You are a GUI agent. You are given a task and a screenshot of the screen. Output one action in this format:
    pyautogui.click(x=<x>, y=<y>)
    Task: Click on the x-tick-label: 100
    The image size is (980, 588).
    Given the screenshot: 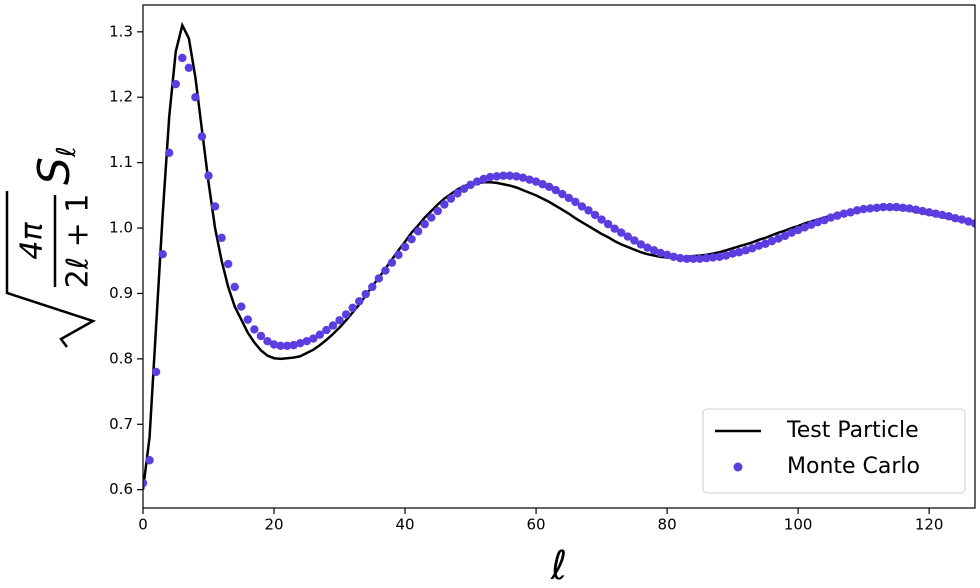 What is the action you would take?
    pyautogui.click(x=798, y=525)
    